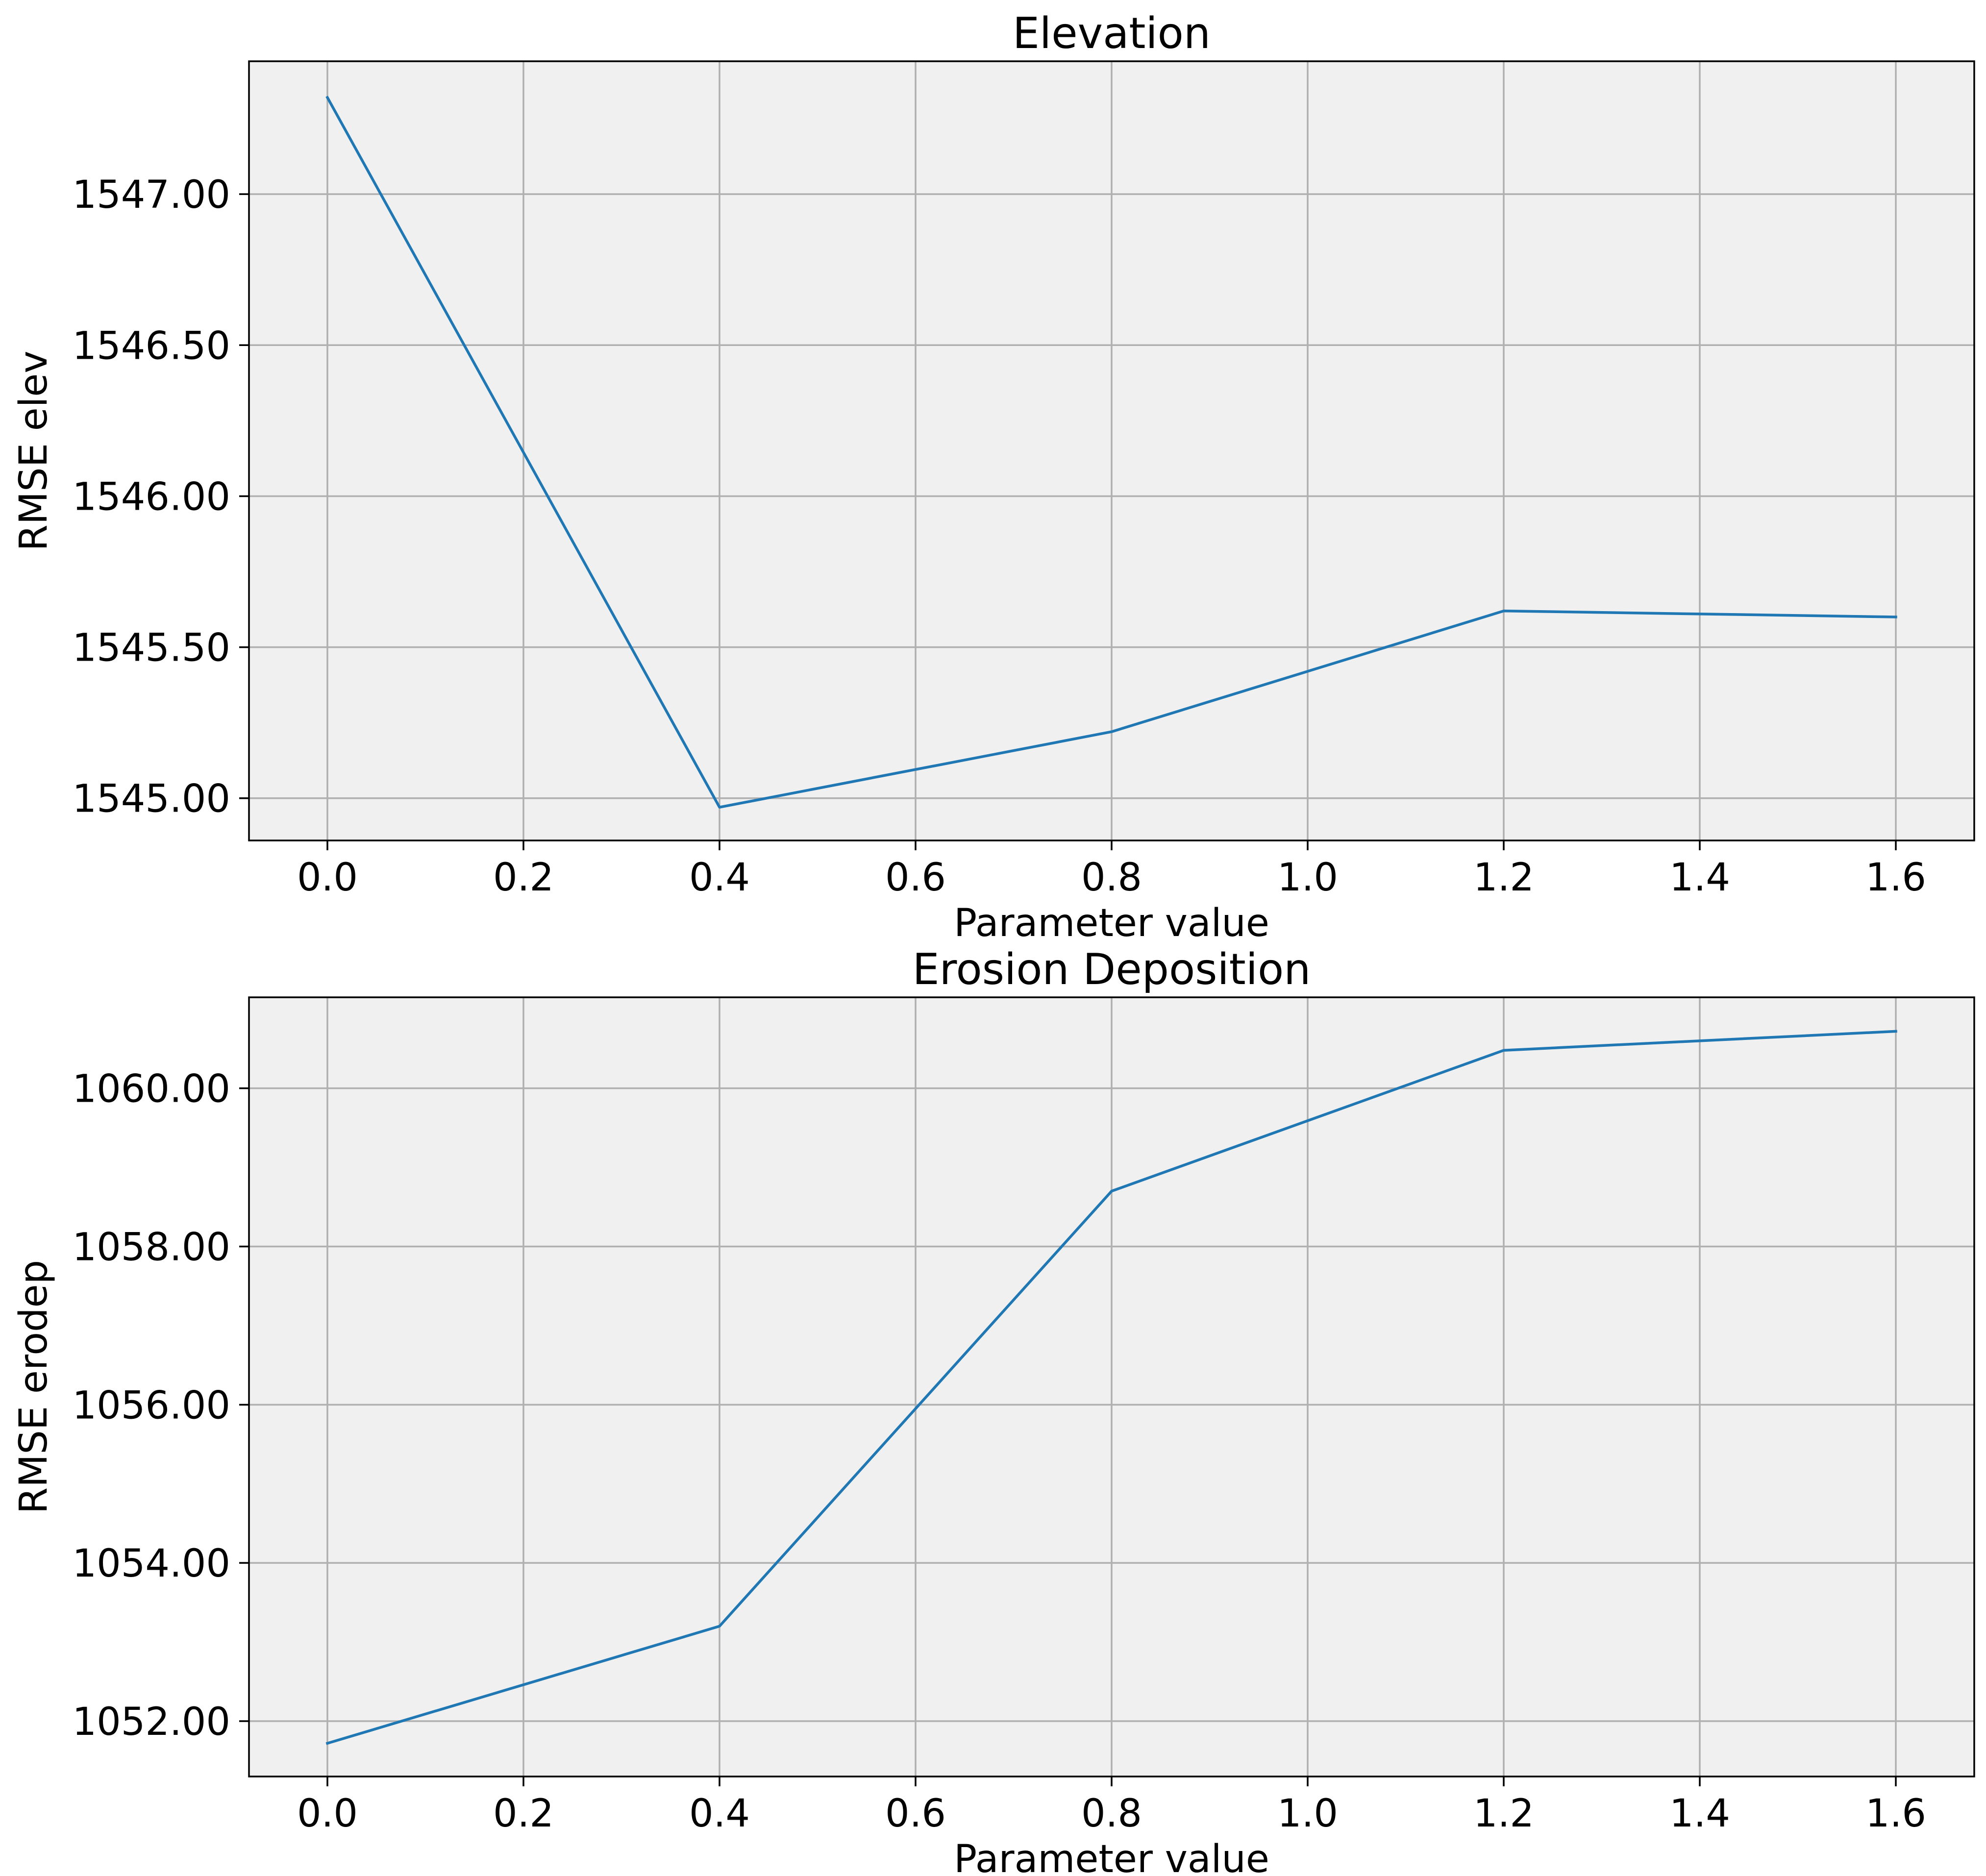  What do you see at coordinates (151, 1564) in the screenshot?
I see `y-tick-label: 1054.00` at bounding box center [151, 1564].